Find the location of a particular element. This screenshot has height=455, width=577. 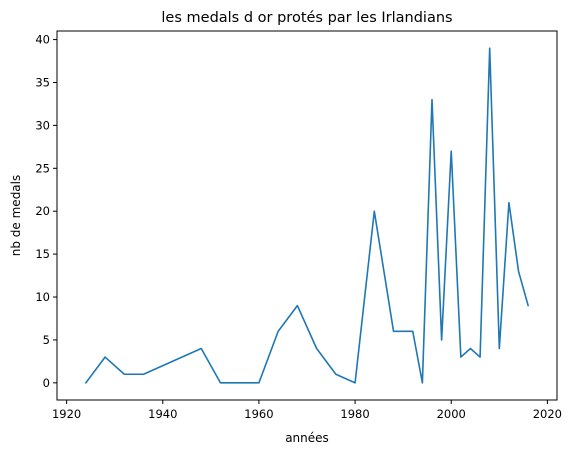

x-tick-label: 2020 is located at coordinates (547, 414).